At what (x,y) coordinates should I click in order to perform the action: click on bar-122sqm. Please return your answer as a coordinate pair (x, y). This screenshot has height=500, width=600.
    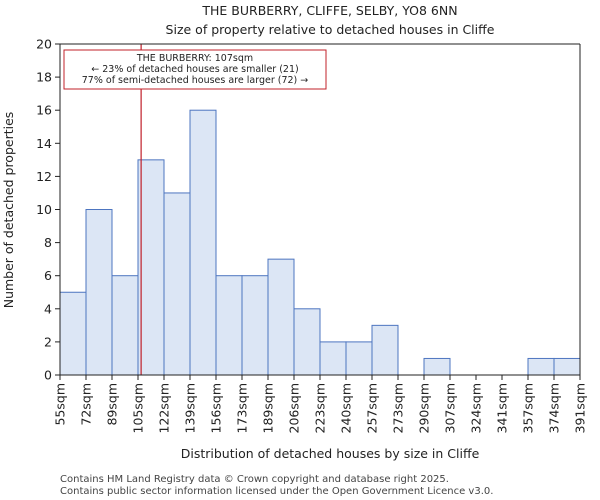
    Looking at the image, I should click on (177, 284).